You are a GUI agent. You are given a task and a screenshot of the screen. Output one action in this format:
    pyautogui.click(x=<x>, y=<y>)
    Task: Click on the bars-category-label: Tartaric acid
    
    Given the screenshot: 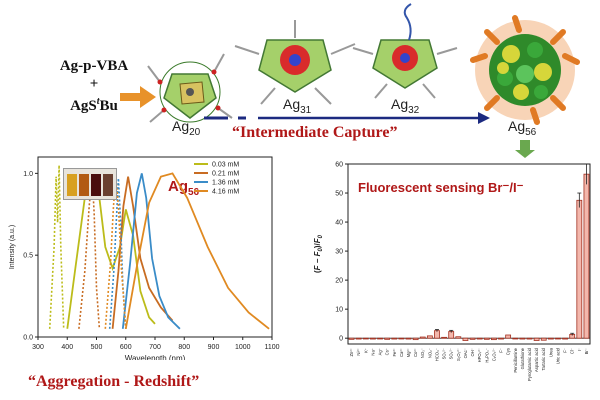 What is the action you would take?
    pyautogui.click(x=543, y=358)
    